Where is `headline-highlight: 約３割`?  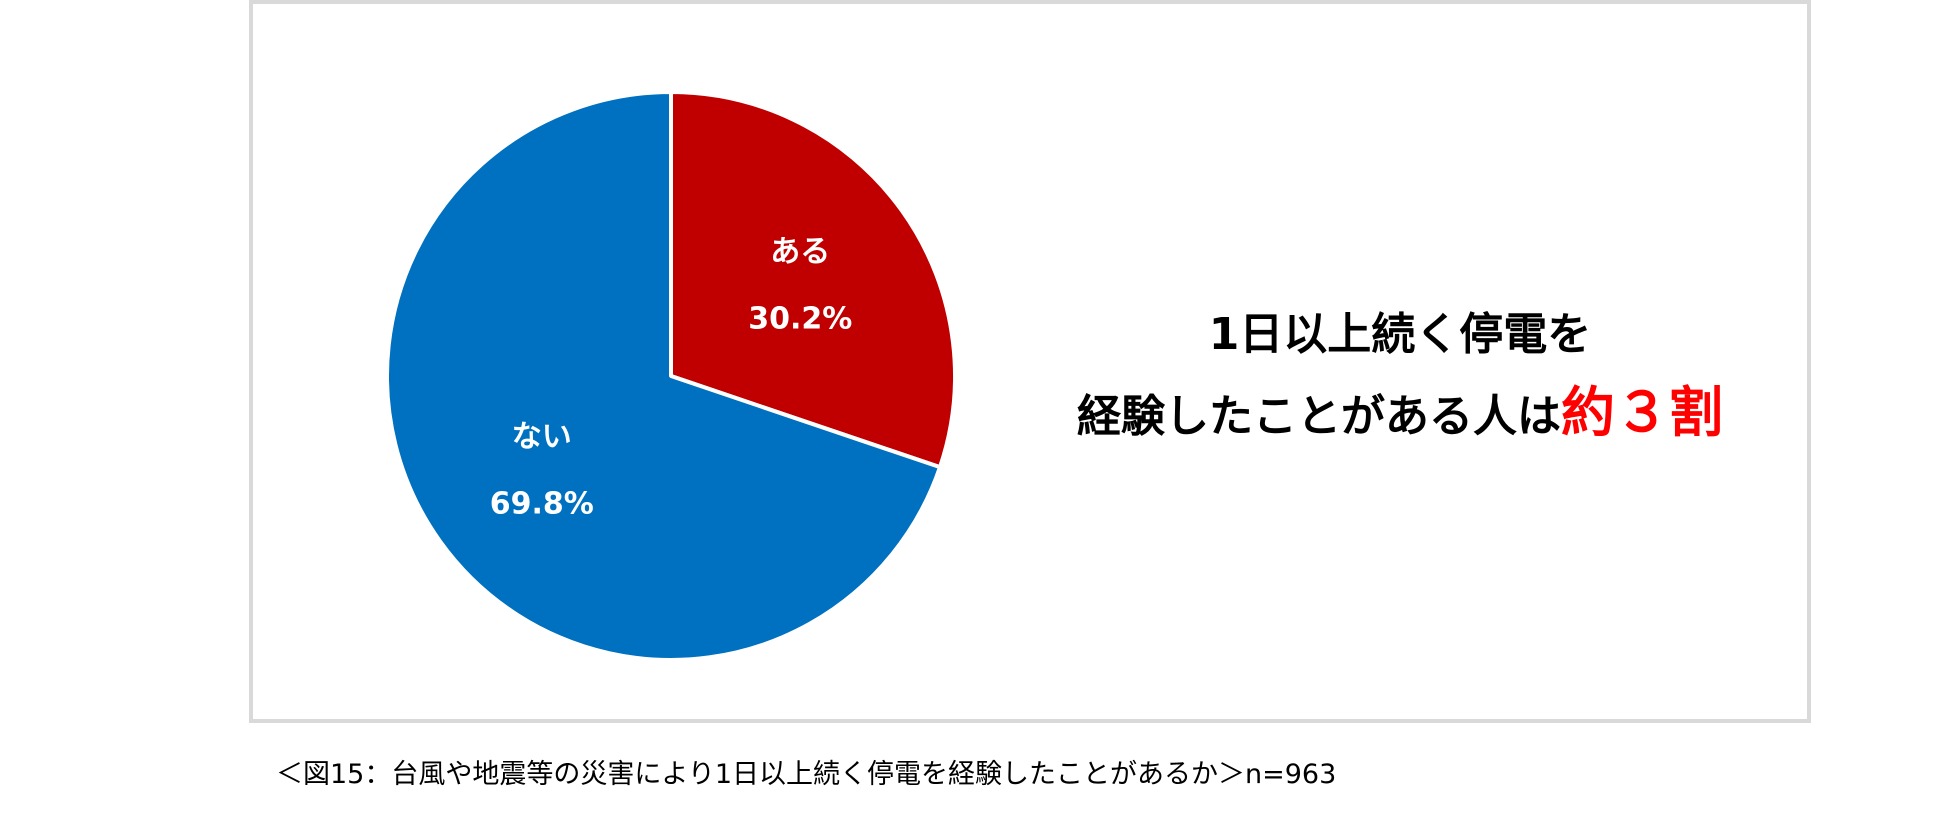 headline-highlight: 約３割 is located at coordinates (1642, 412).